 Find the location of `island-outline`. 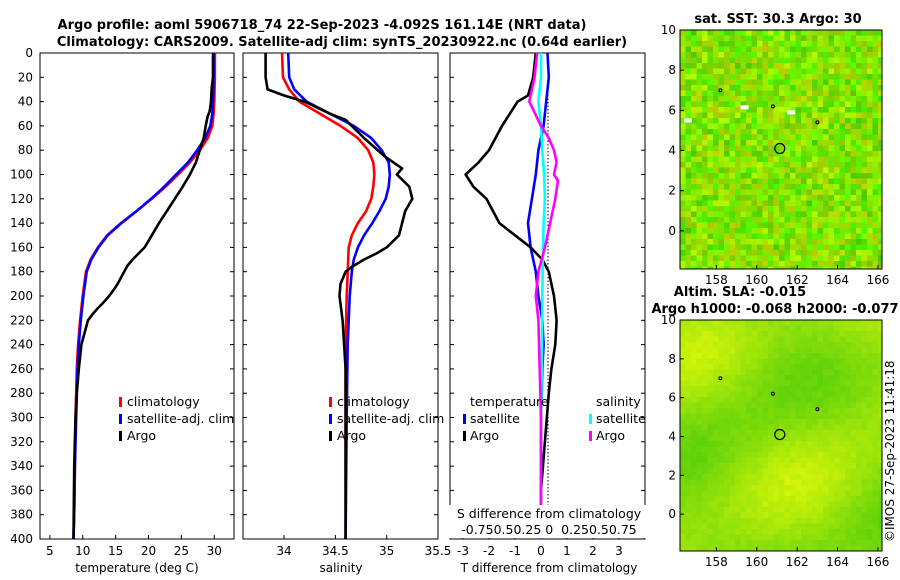

island-outline is located at coordinates (720, 378).